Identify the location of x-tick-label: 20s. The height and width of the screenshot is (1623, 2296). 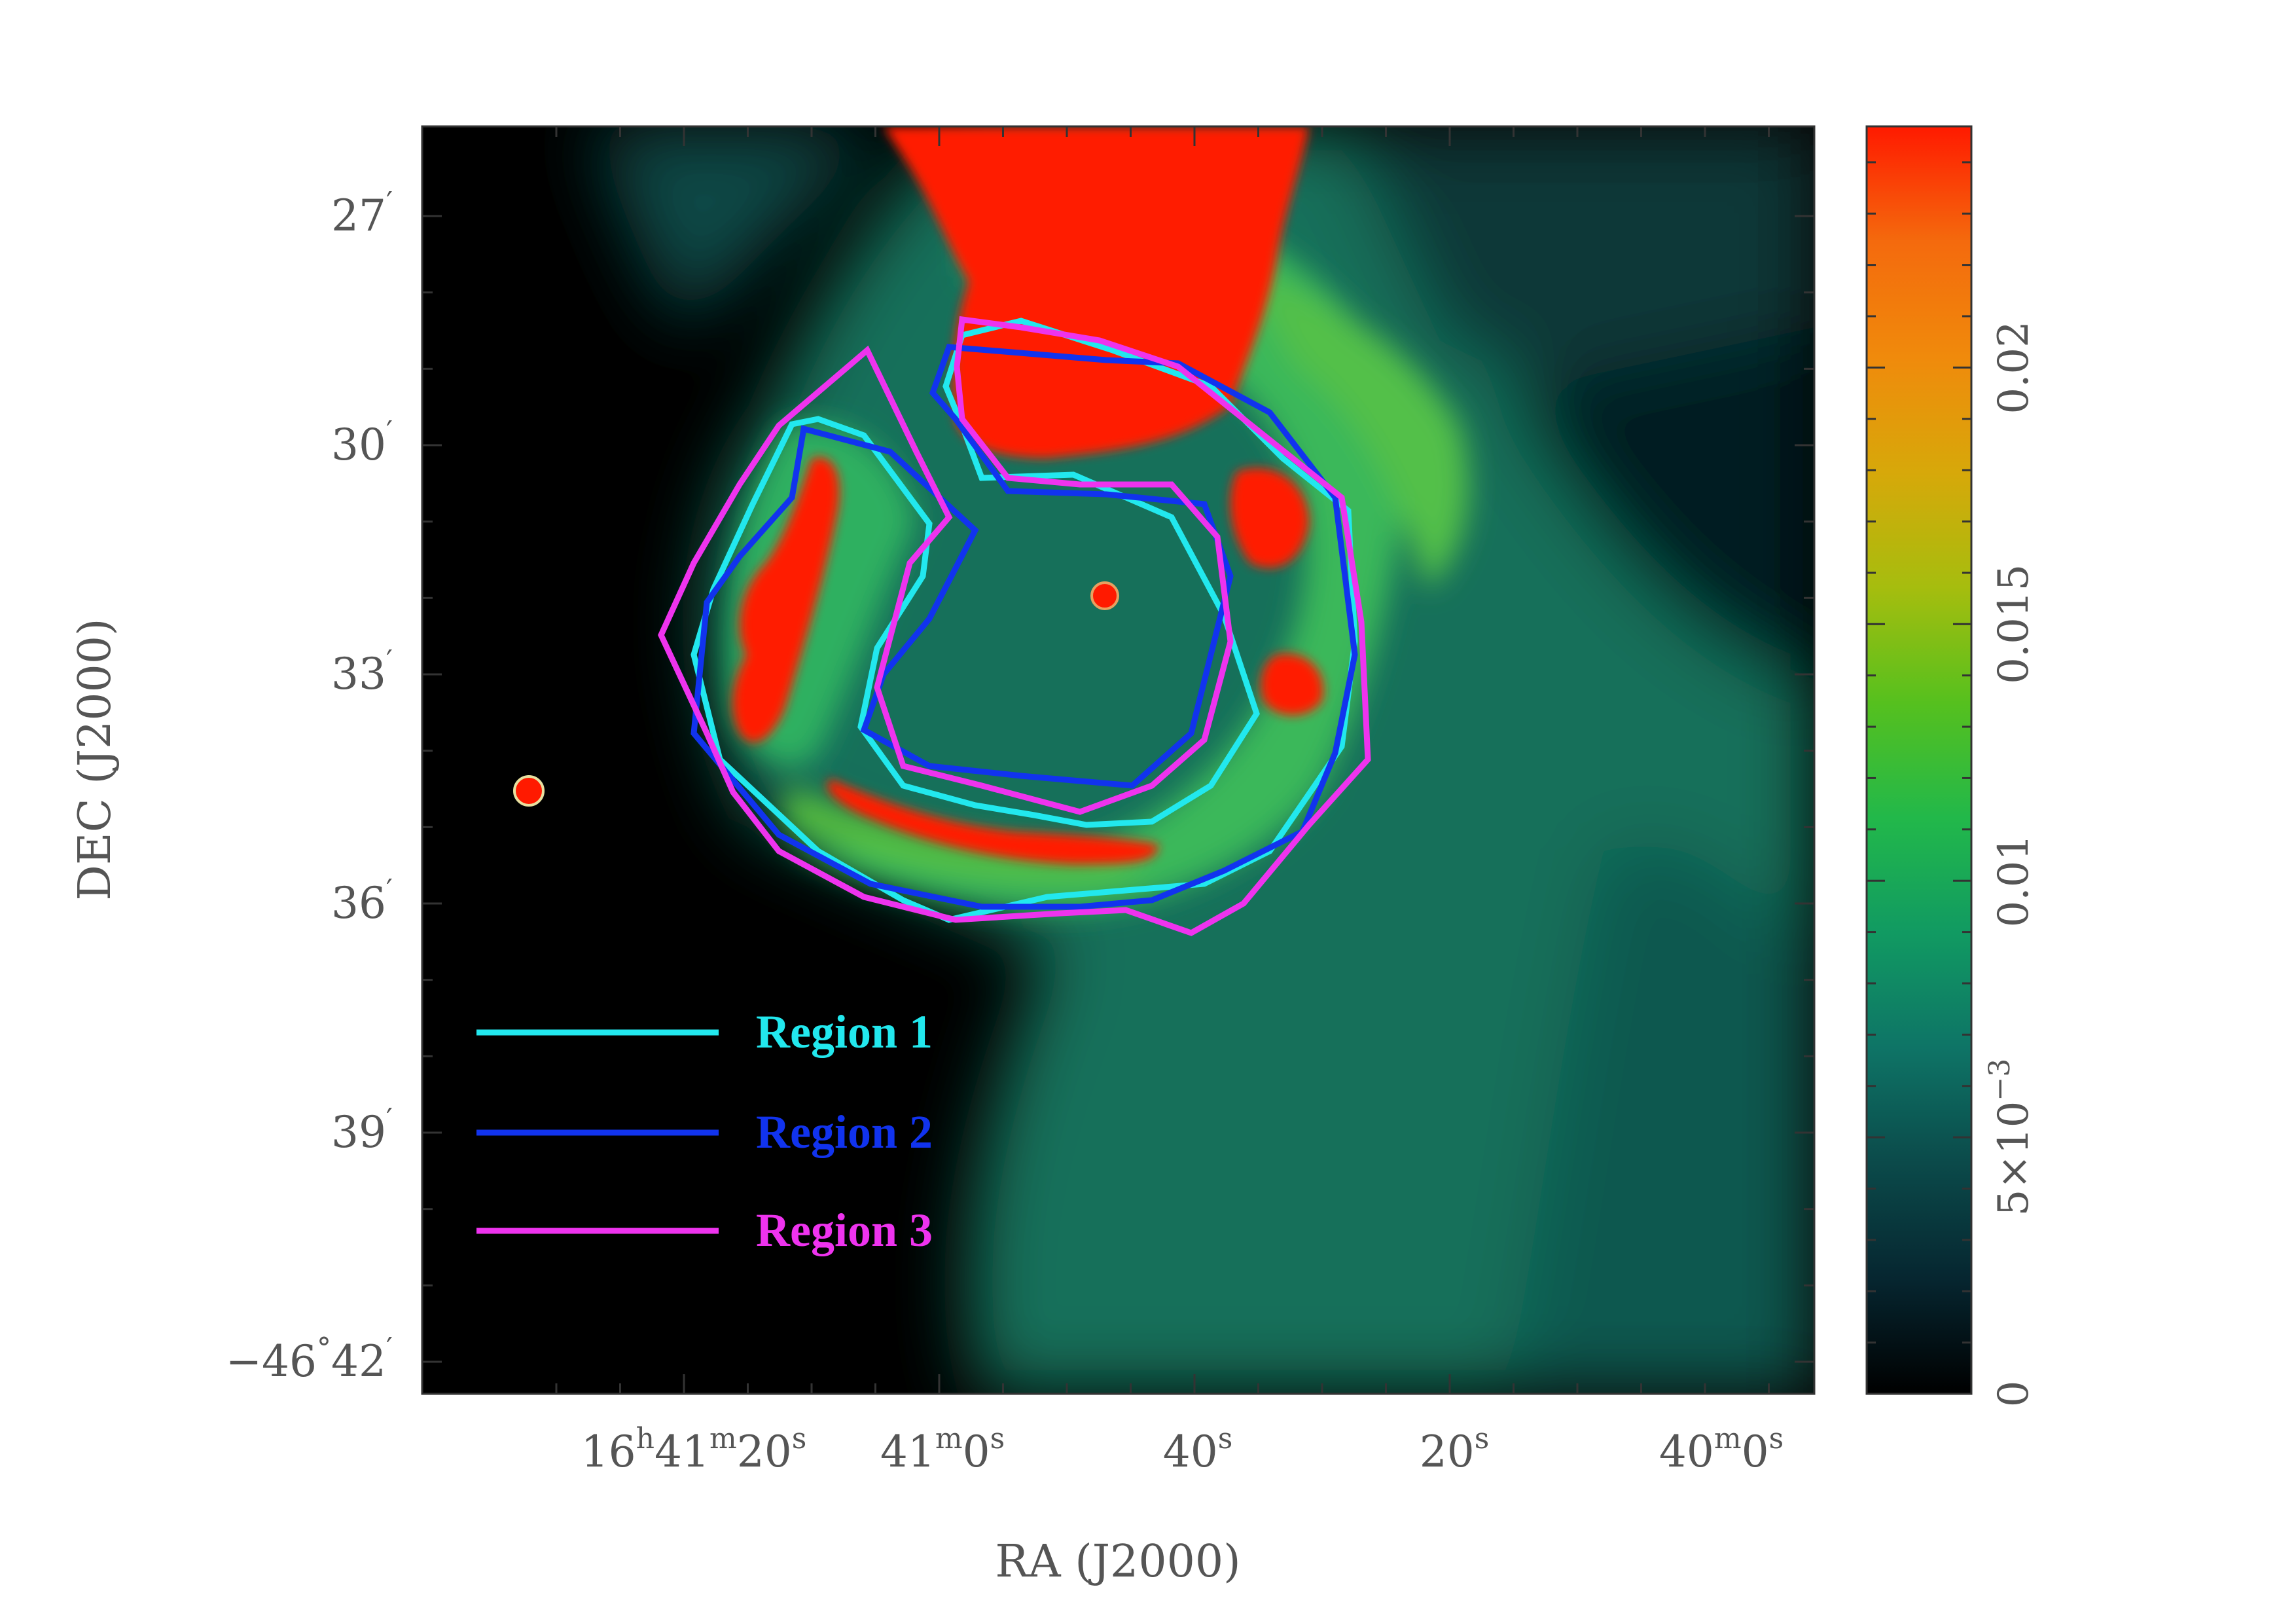
(1455, 1449).